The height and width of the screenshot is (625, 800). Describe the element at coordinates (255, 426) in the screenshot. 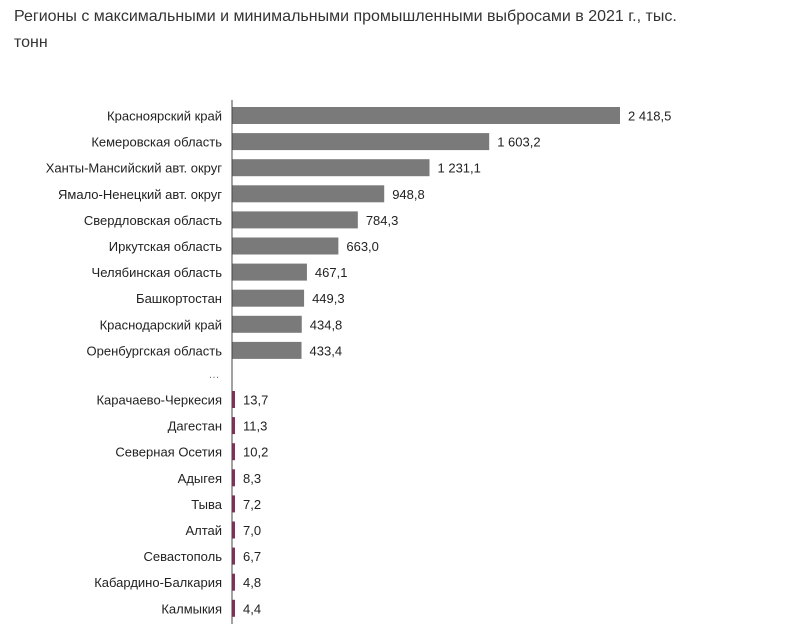

I see `bottom-value-label: 11,3` at that location.